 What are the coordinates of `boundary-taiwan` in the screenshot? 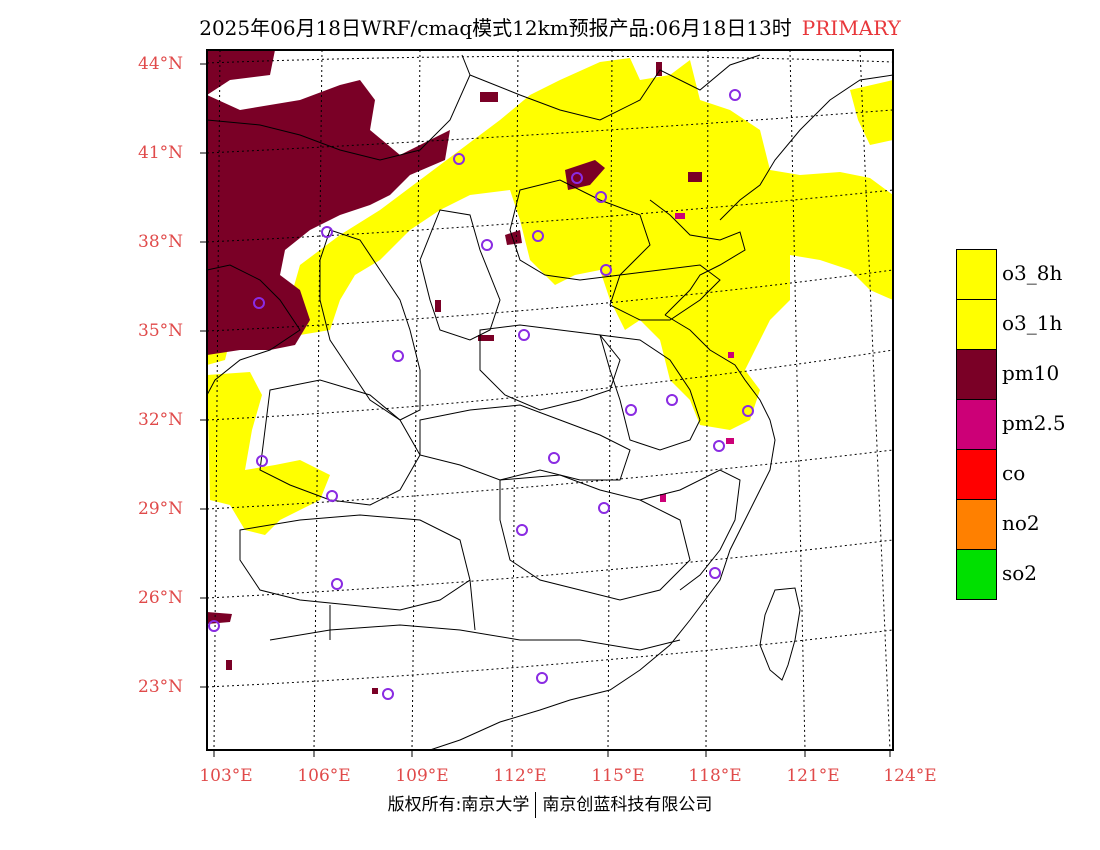 It's located at (780, 634).